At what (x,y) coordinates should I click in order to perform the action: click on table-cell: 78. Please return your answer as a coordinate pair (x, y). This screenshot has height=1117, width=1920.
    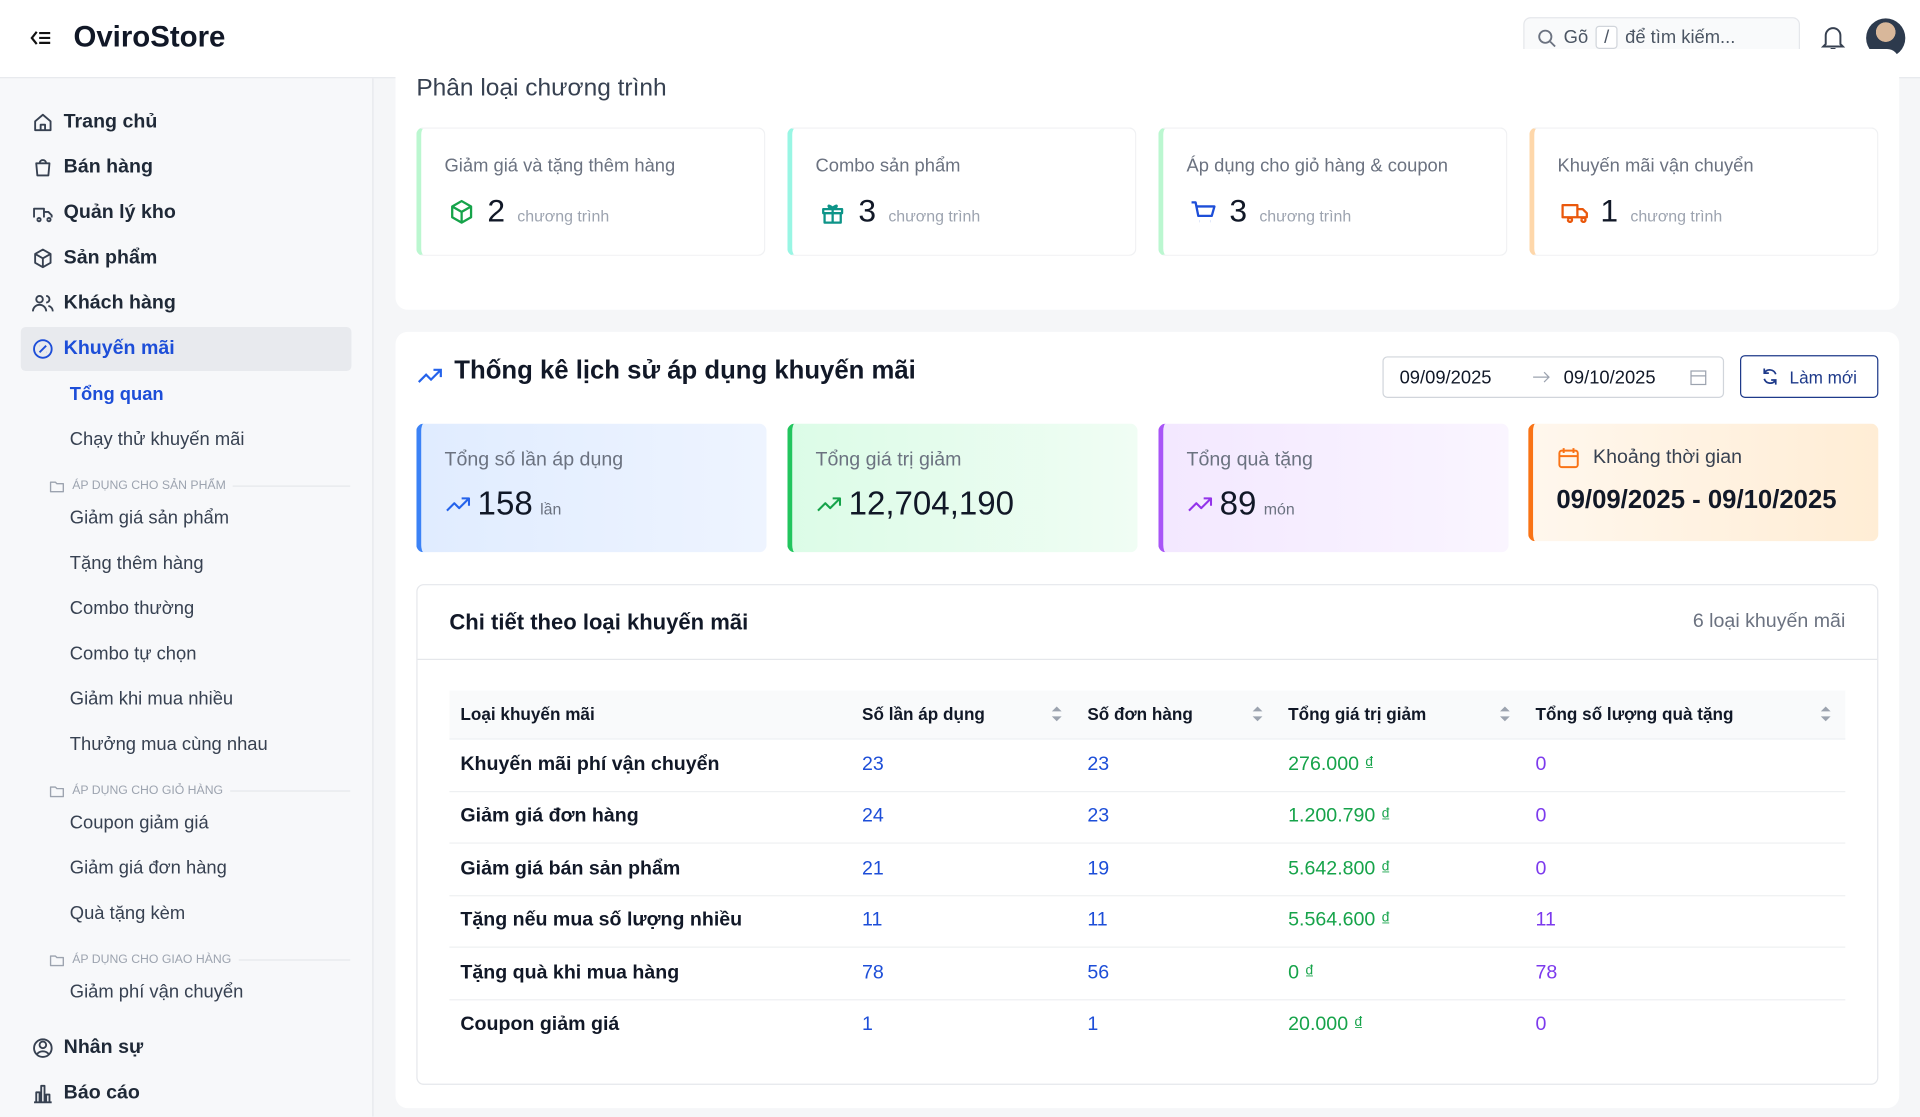
    Looking at the image, I should click on (873, 972).